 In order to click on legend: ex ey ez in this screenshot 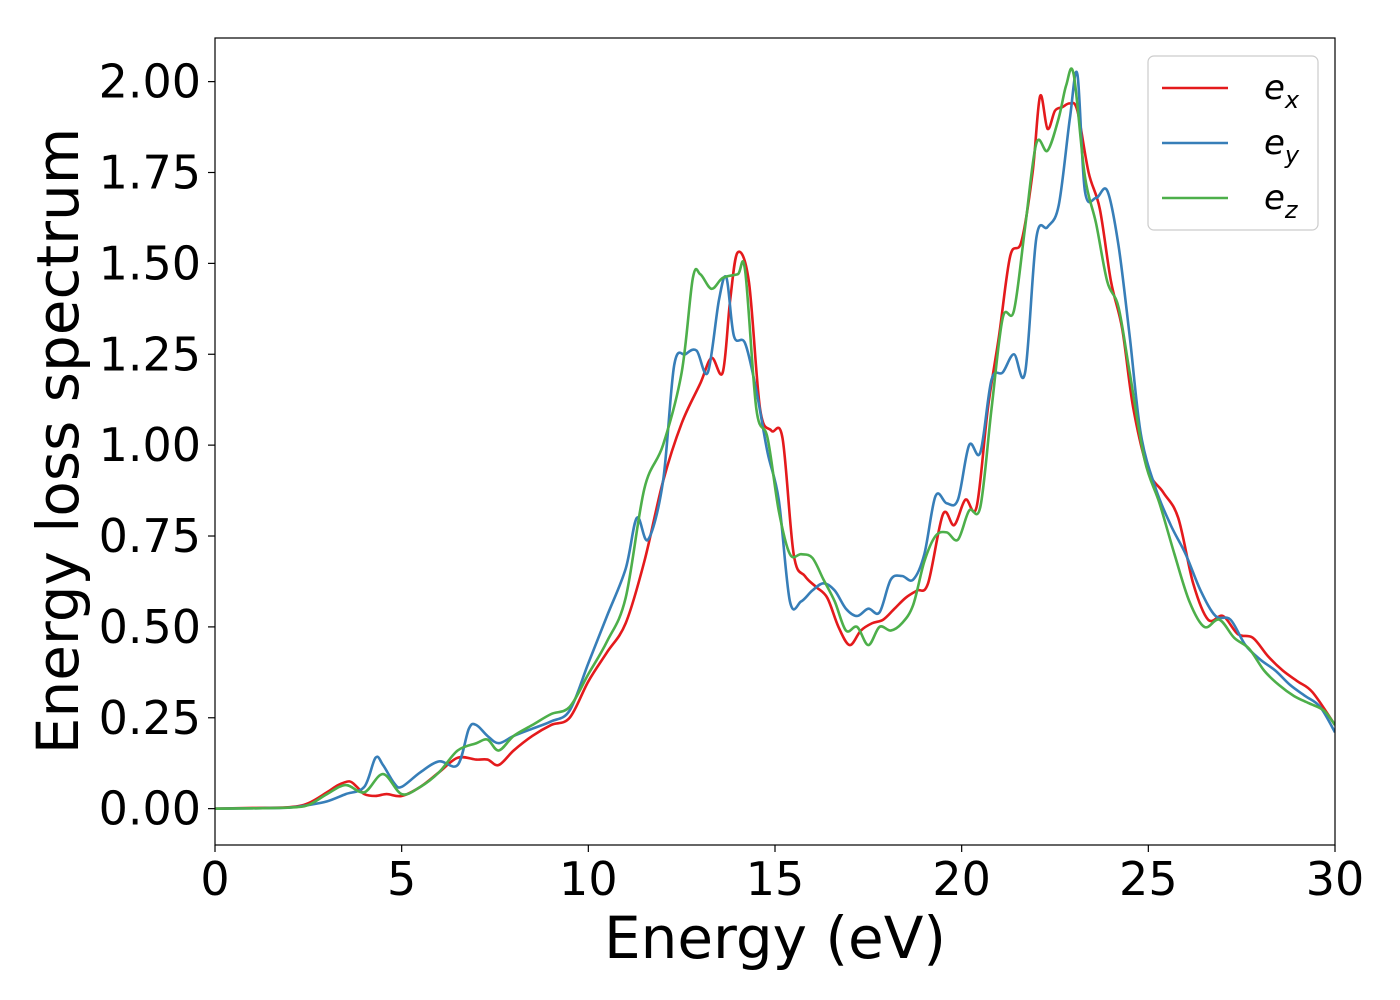, I will do `click(1233, 143)`.